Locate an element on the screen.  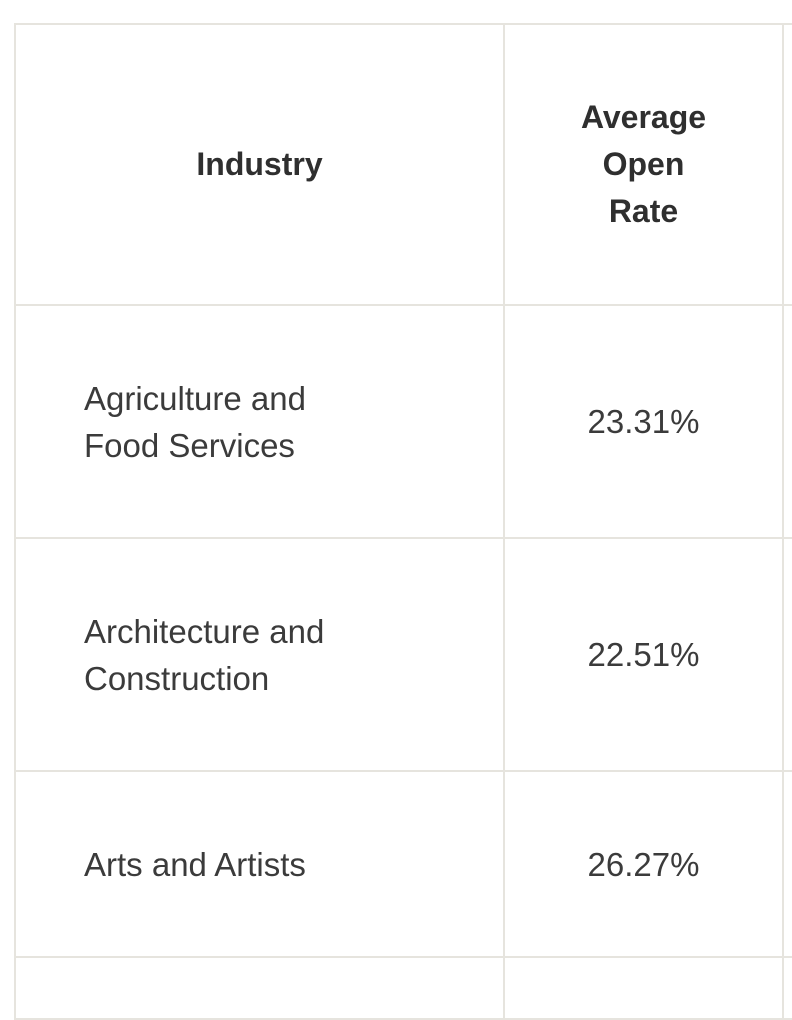
open-rate-value: 26.27% is located at coordinates (643, 864).